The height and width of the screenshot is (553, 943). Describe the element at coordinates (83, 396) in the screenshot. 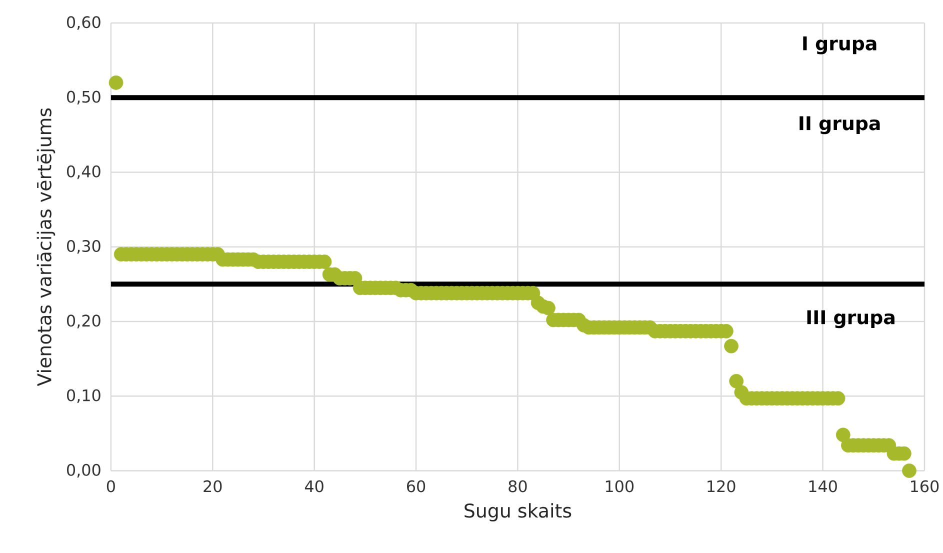

I see `y-tick-label: 0,10` at that location.